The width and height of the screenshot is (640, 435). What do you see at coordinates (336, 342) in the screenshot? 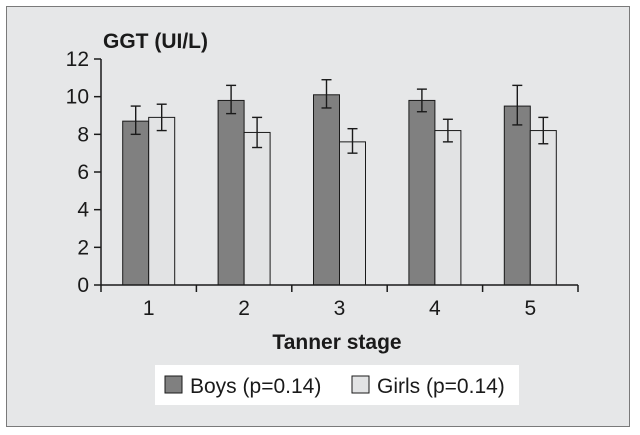
I see `x-axis-label: Tanner stage` at bounding box center [336, 342].